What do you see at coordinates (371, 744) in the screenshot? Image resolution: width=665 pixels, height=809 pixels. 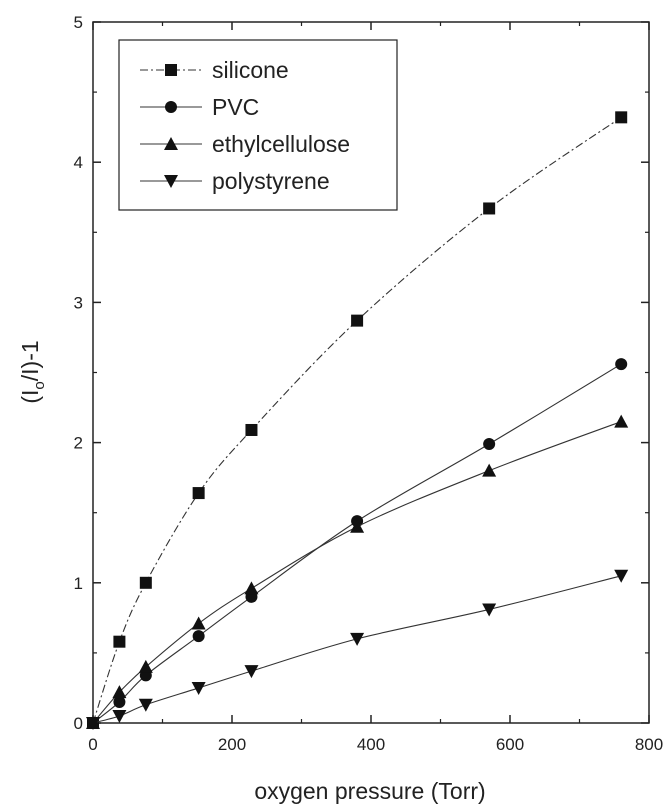 I see `x-tick-label: 400` at bounding box center [371, 744].